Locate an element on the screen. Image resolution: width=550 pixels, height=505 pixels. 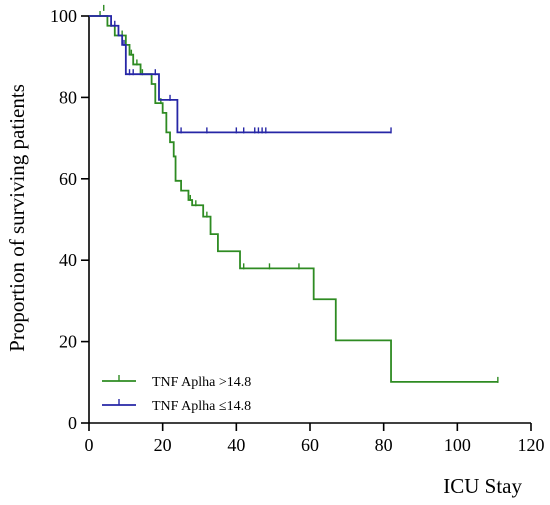
y-tick-label: 80 is located at coordinates (68, 97).